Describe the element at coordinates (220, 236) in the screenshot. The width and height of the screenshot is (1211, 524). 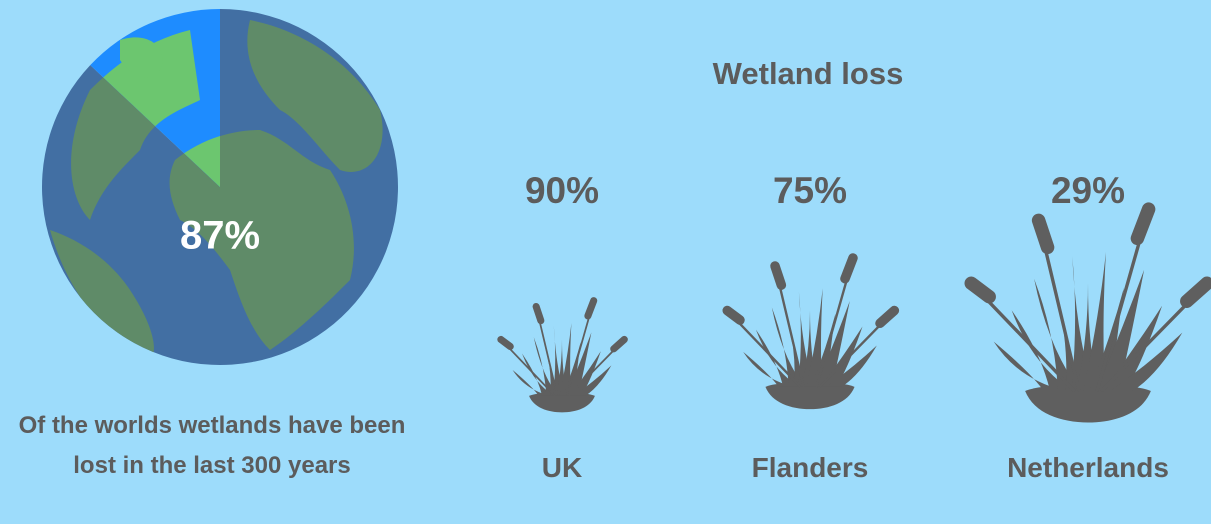
I see `pie-value-label: 87%` at that location.